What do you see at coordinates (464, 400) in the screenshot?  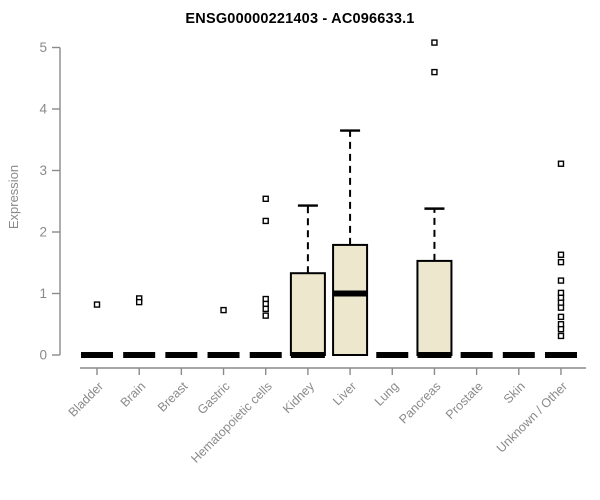 I see `x-tick-label: Prostate` at bounding box center [464, 400].